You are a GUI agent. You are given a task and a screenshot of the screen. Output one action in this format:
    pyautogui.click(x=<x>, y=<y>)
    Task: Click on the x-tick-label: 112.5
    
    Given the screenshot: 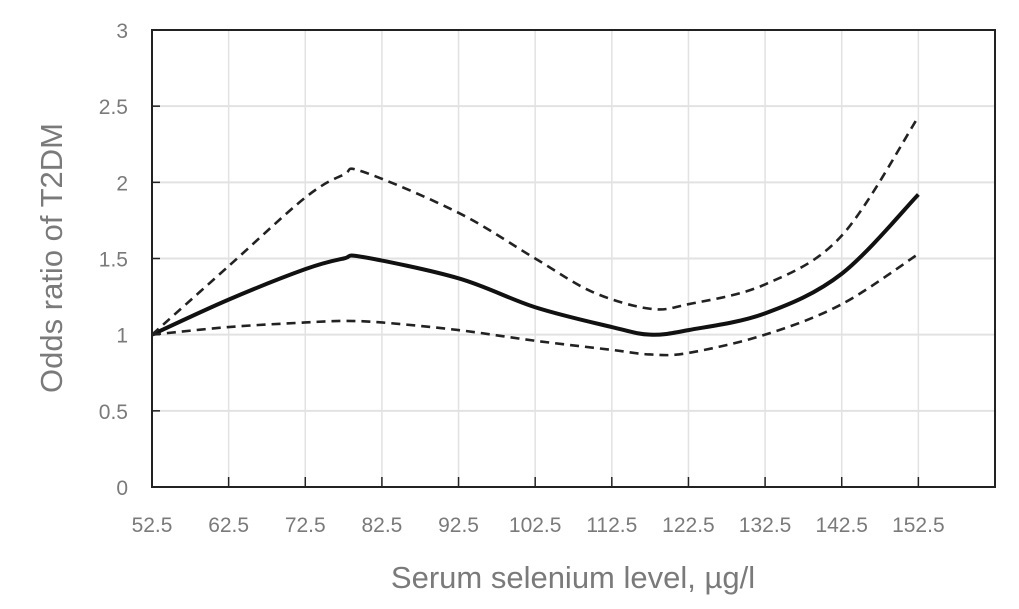 What is the action you would take?
    pyautogui.click(x=611, y=525)
    